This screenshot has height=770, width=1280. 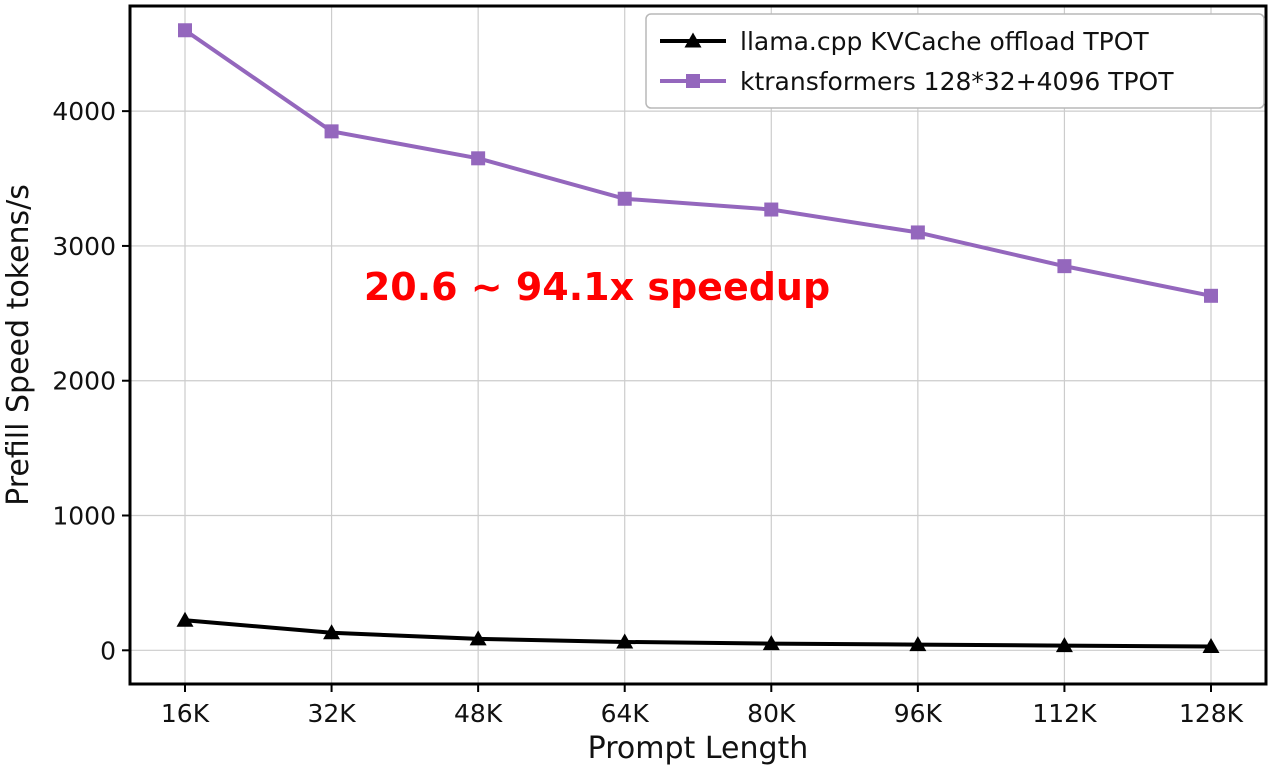 I want to click on x-tick-label: 64K, so click(x=625, y=713).